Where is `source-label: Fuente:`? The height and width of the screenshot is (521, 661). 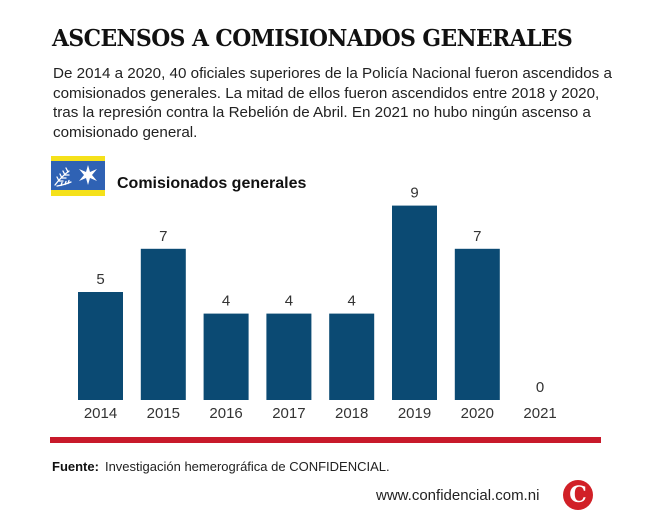 source-label: Fuente: is located at coordinates (75, 466).